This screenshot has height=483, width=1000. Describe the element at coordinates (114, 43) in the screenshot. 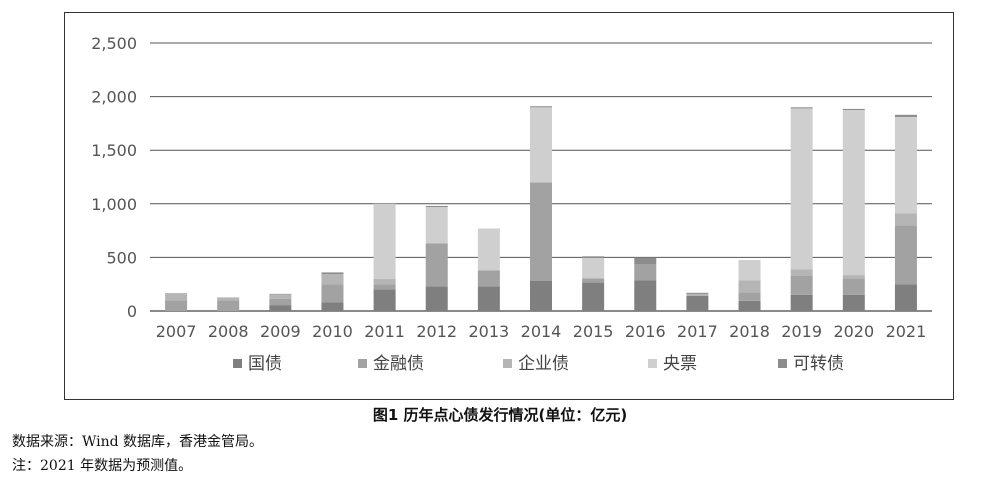

I see `y-tick-label: 2,500` at that location.